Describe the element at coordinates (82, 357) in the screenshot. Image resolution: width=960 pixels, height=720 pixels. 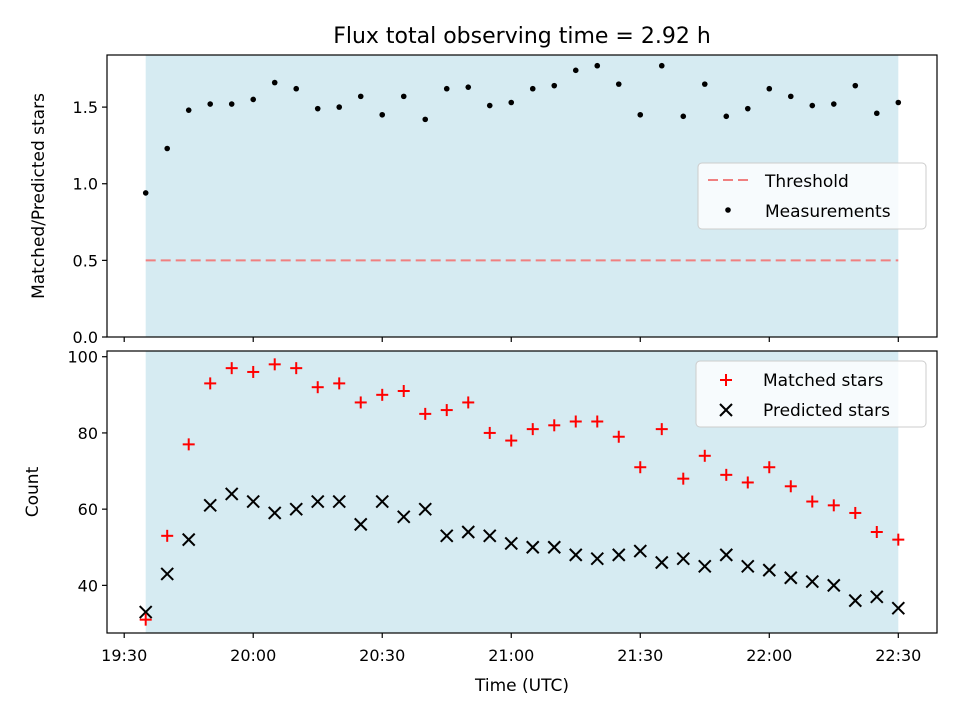
I see `y-tick-label: 100` at that location.